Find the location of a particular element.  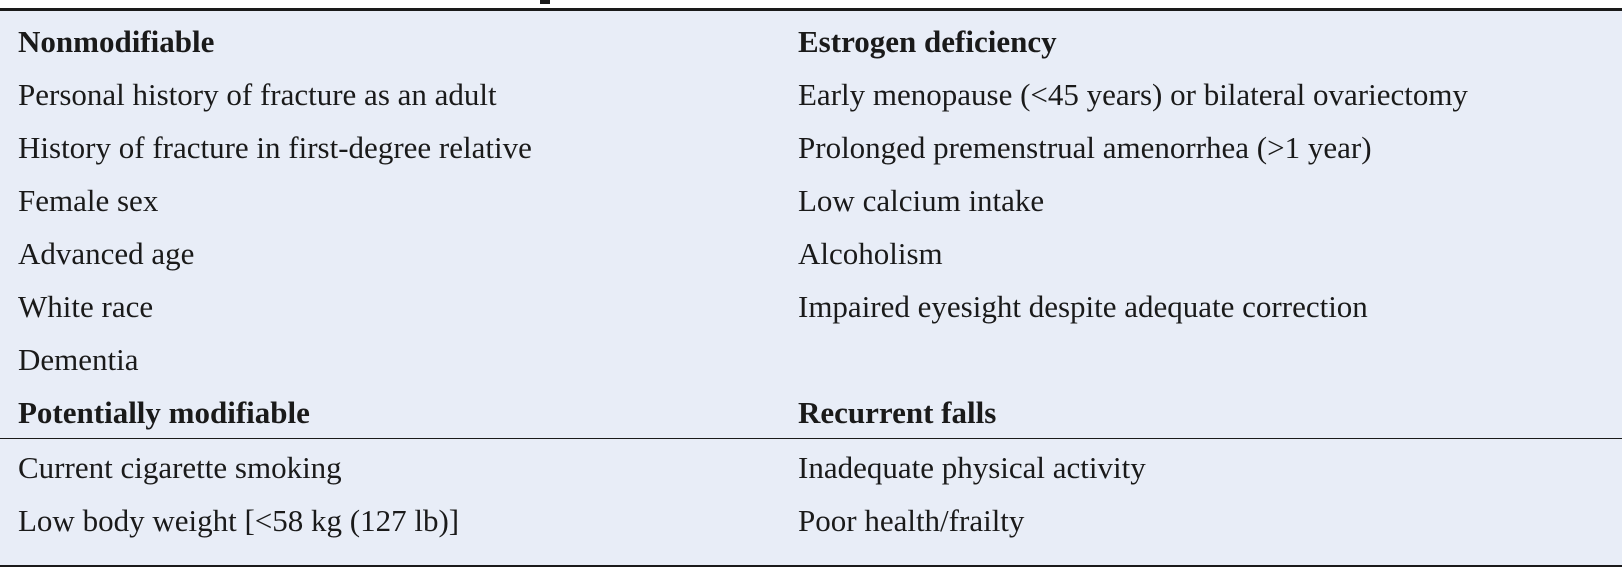

table-cell: Potentially modifiable is located at coordinates (164, 412).